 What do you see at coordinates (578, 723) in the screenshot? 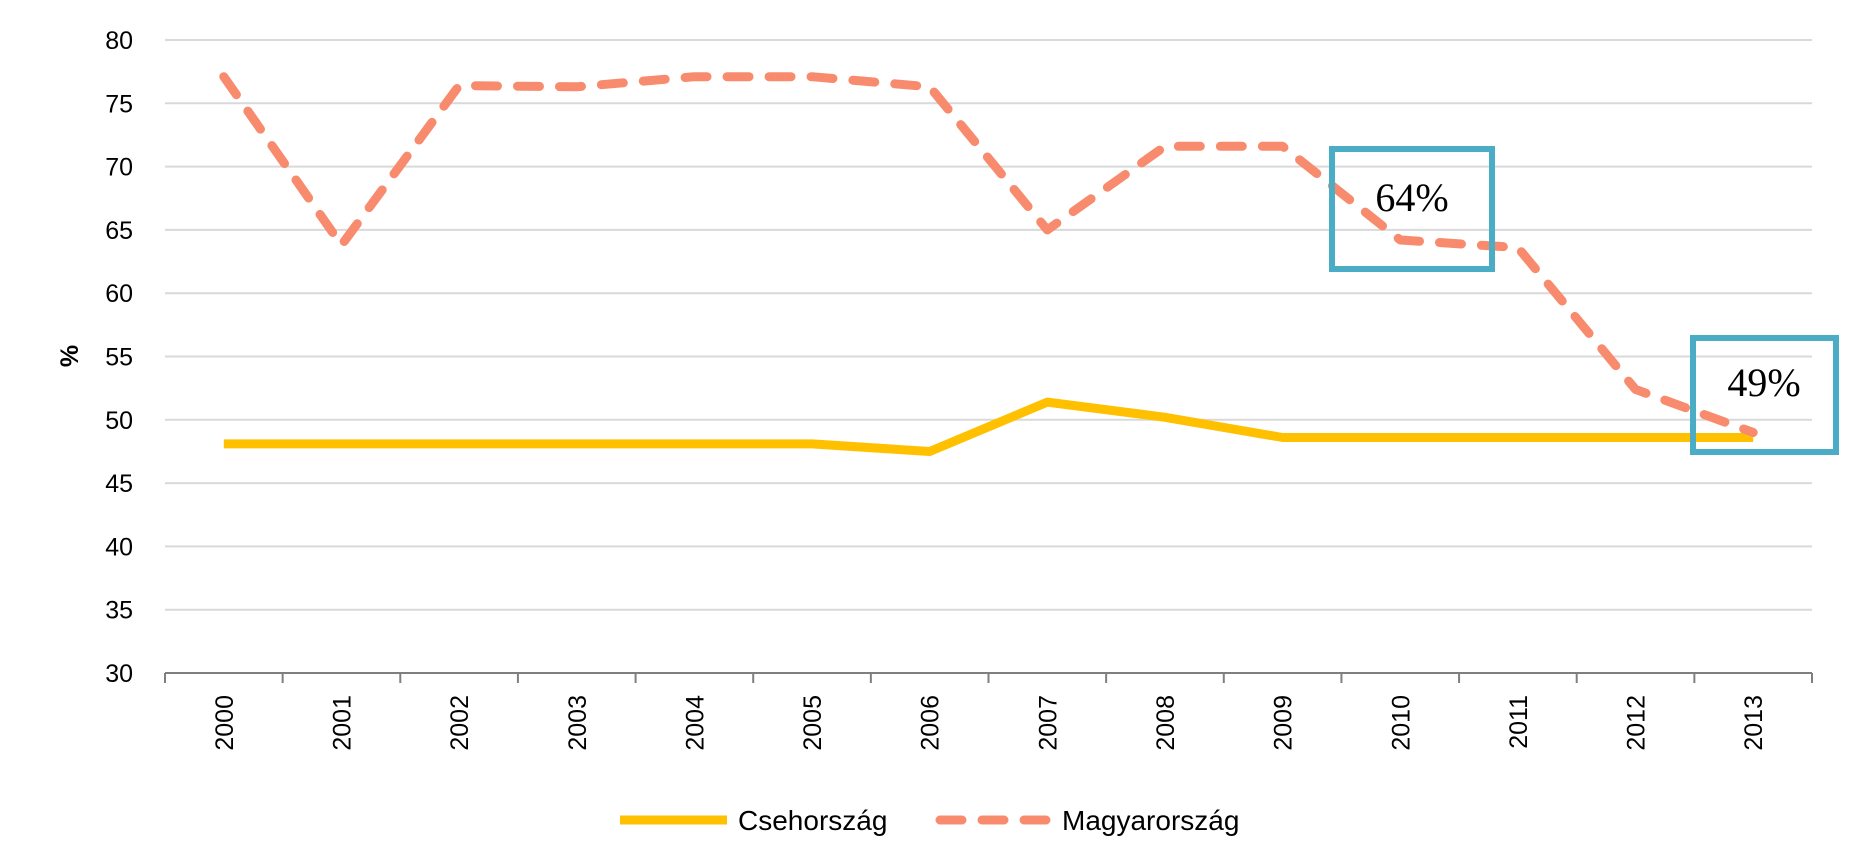
I see `x-tick-label: 2003` at bounding box center [578, 723].